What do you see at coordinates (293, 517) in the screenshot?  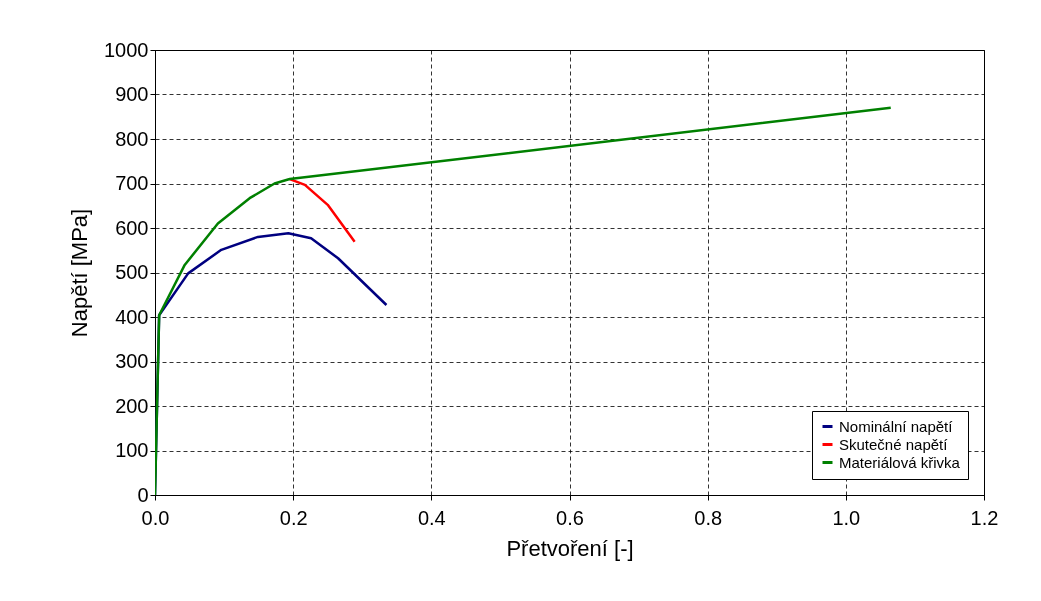 I see `x-tick-label: 0.2` at bounding box center [293, 517].